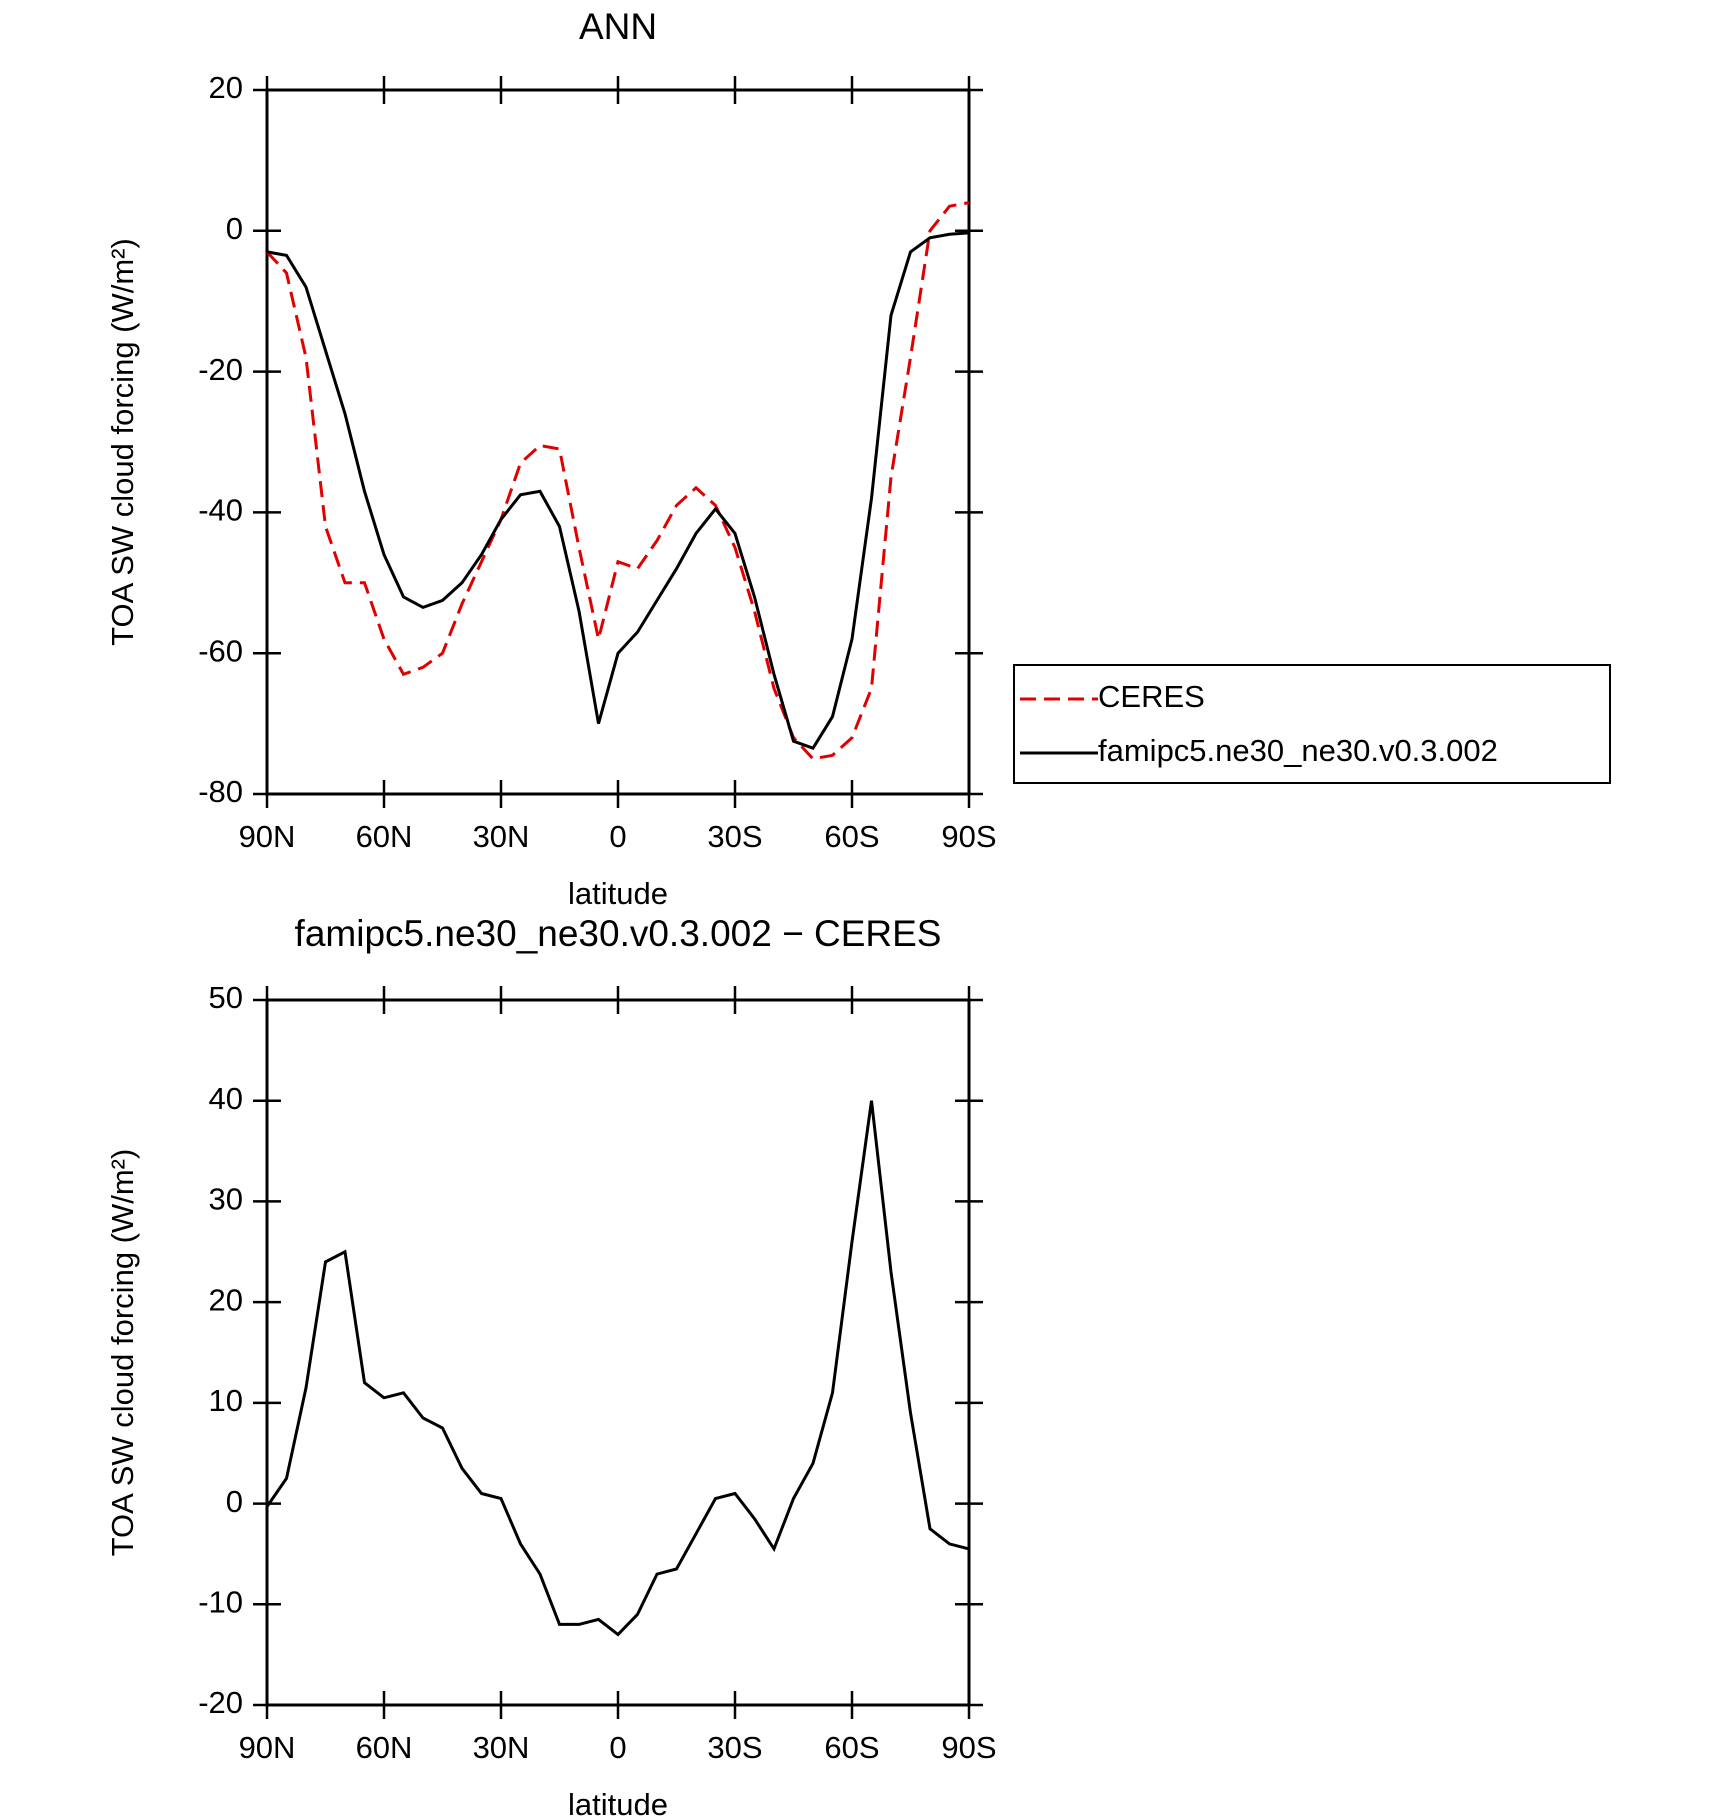 The width and height of the screenshot is (1710, 1816). I want to click on legend-box, so click(1312, 724).